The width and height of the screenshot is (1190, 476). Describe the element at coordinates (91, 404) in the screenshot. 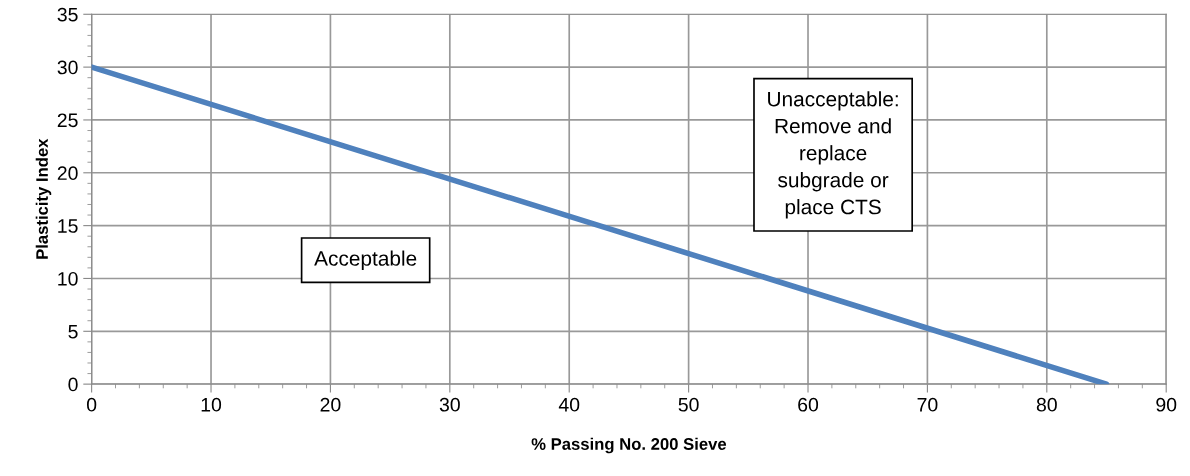

I see `x-tick-label: 0` at that location.